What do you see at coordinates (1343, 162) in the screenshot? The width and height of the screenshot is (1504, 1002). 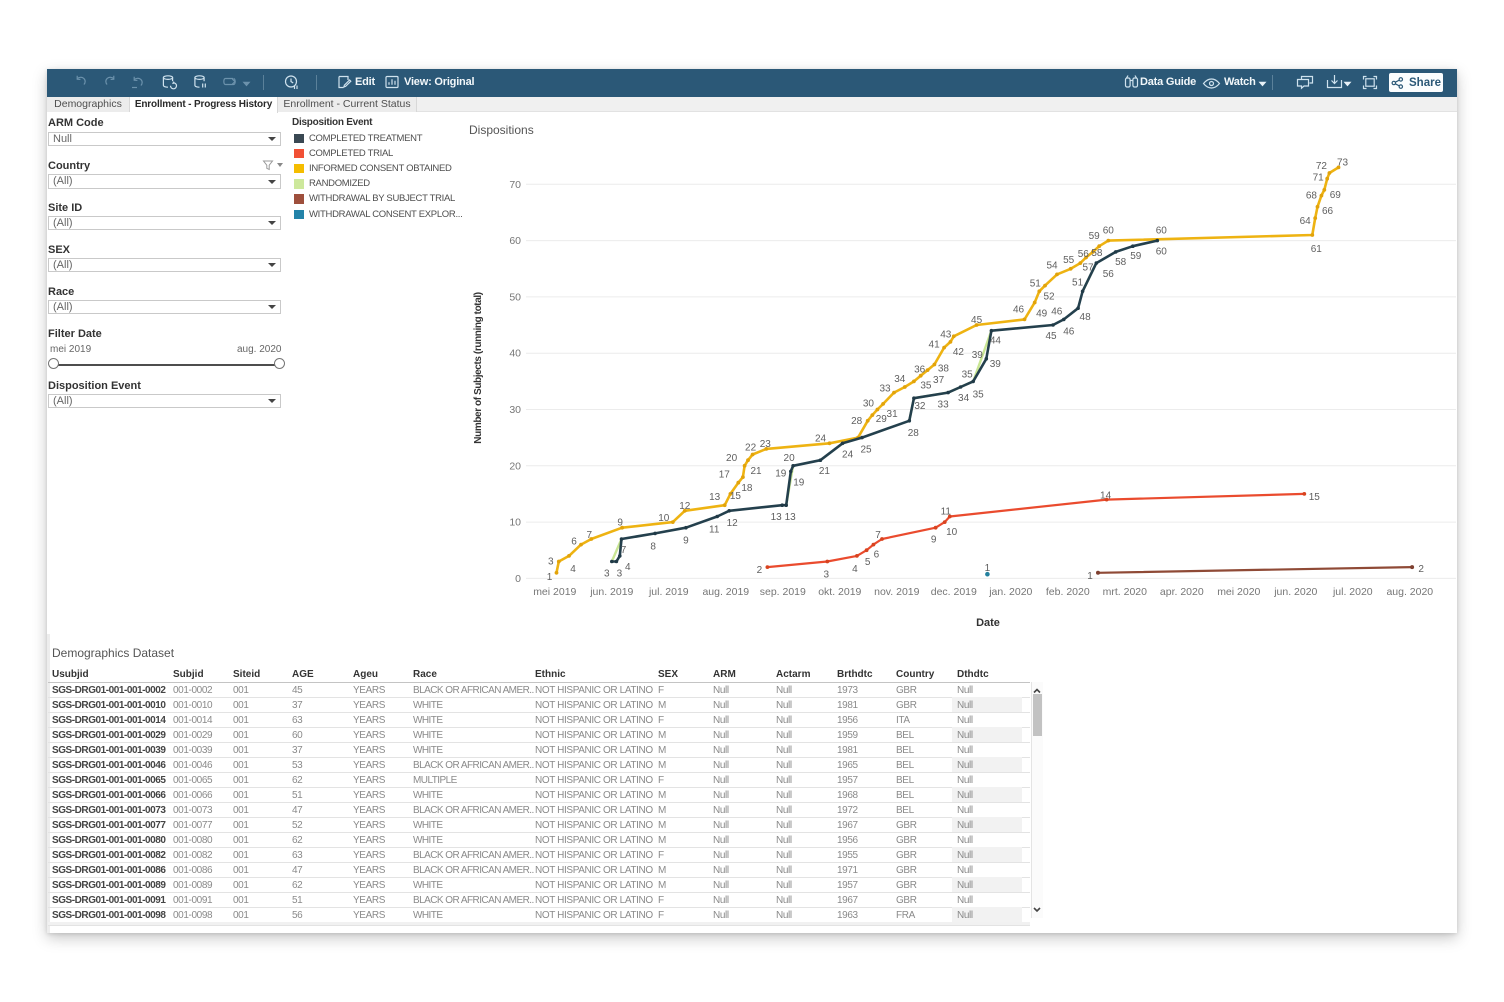 I see `svg-text: 73` at bounding box center [1343, 162].